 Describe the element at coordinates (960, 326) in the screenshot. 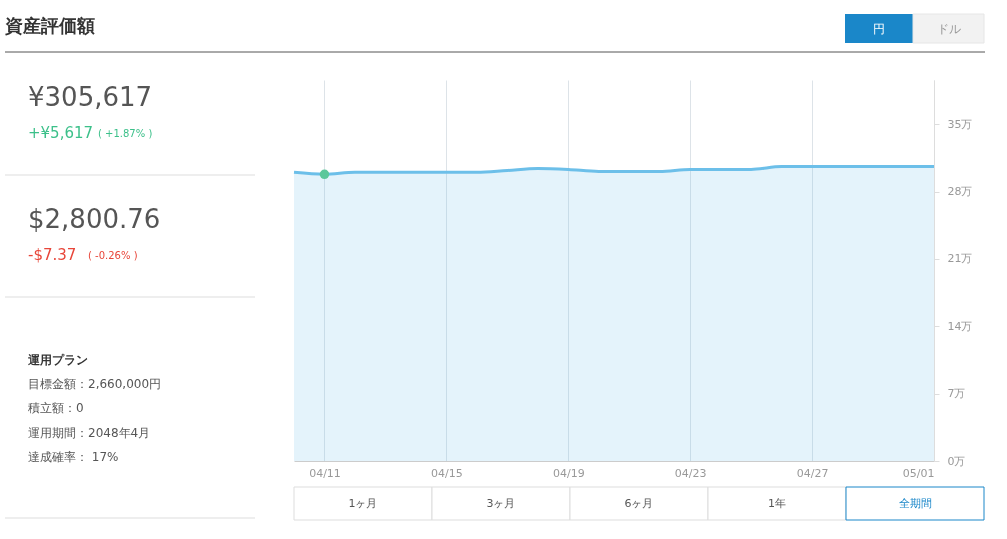

I see `y-tick-label: 14万` at that location.